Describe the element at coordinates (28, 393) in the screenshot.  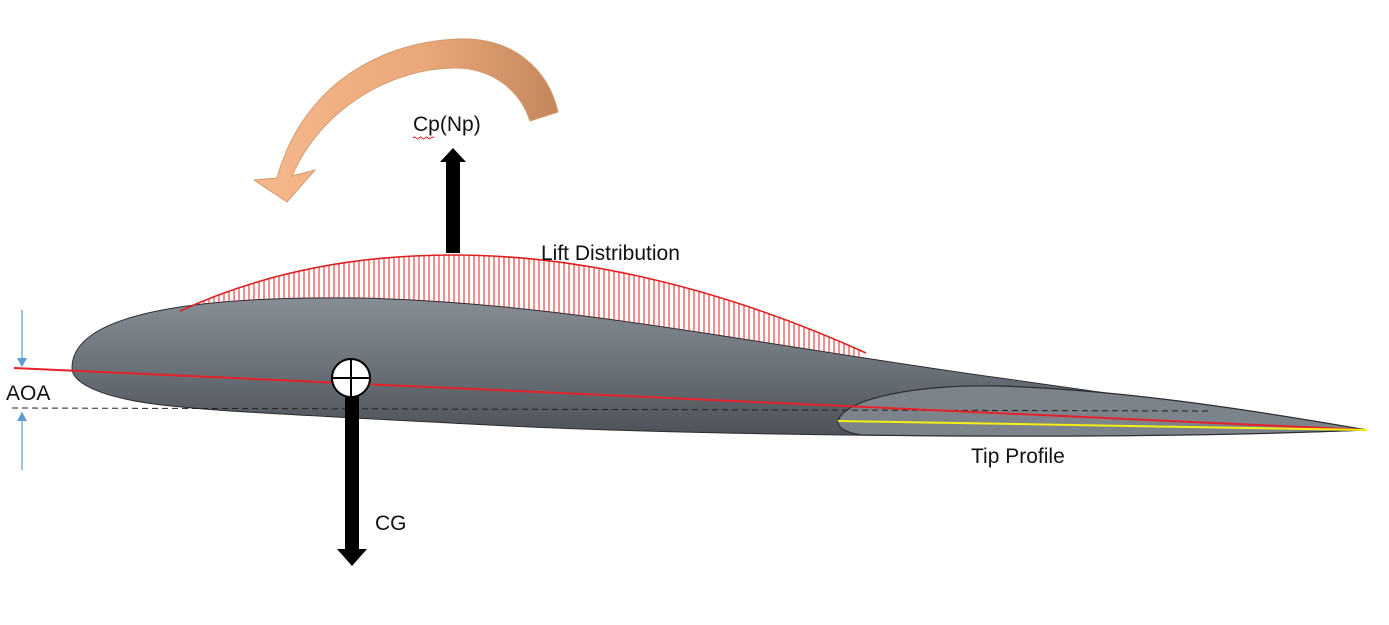
I see `aoa-label: AOA` at that location.